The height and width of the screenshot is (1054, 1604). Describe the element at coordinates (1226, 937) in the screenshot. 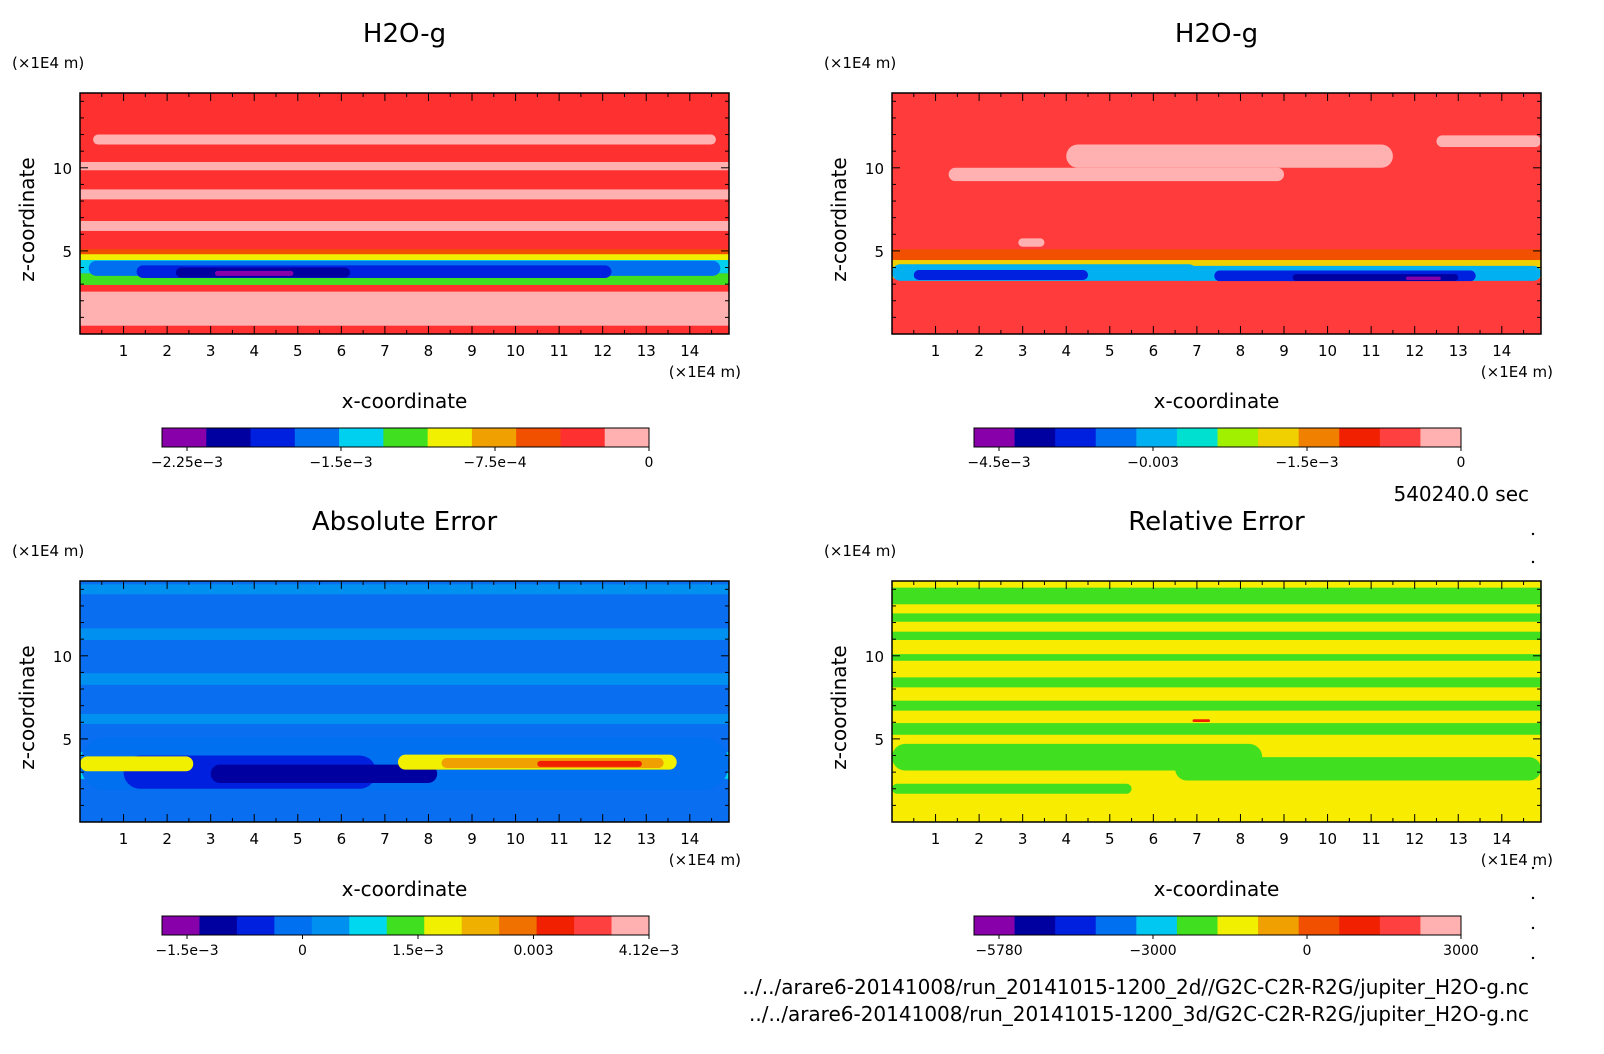

I see `colorbar: −5780 −3000 0 3000` at that location.